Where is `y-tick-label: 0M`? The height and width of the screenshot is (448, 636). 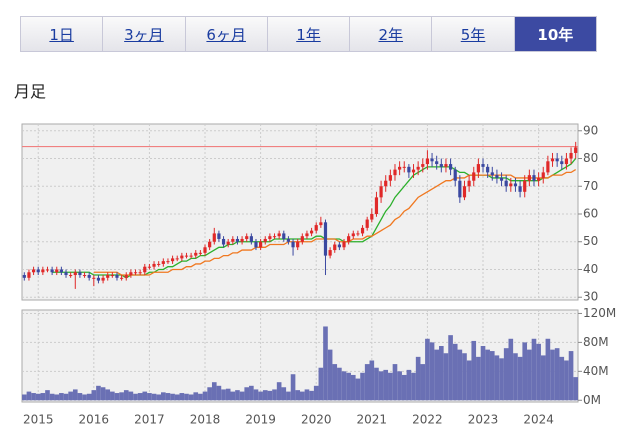
y-tick-label: 0M is located at coordinates (592, 400).